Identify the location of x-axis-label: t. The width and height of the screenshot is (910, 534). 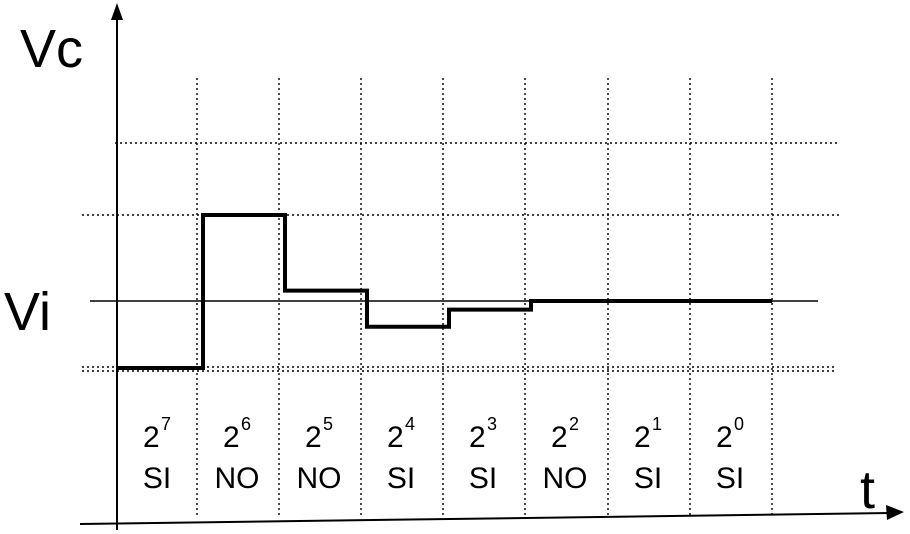
(867, 490).